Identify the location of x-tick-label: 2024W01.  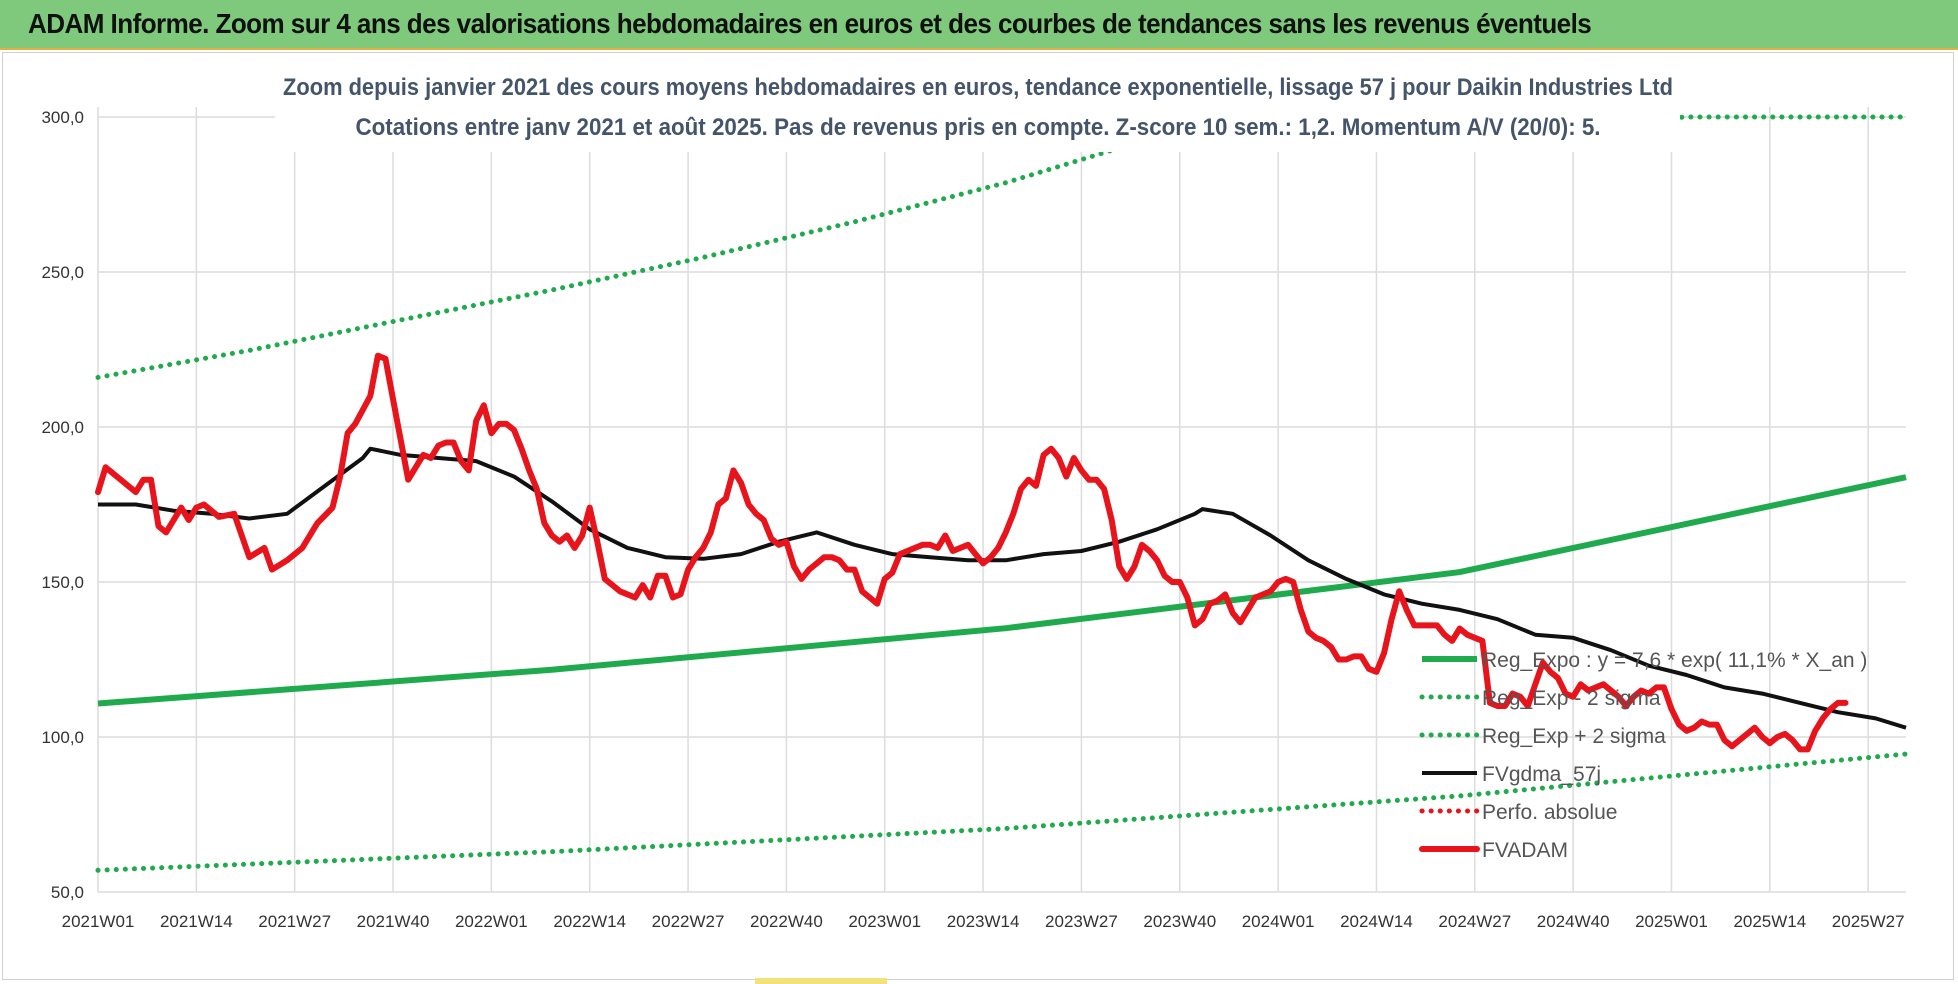
(1278, 921).